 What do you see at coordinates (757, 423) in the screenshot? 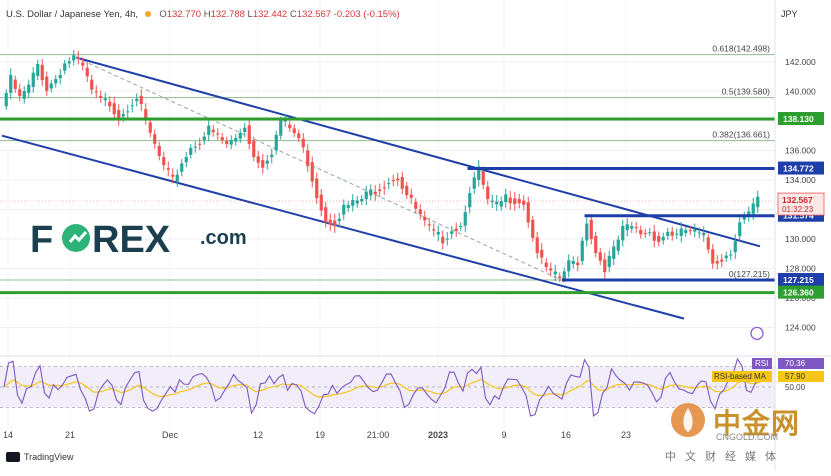
I see `cngold-name: 中金网` at bounding box center [757, 423].